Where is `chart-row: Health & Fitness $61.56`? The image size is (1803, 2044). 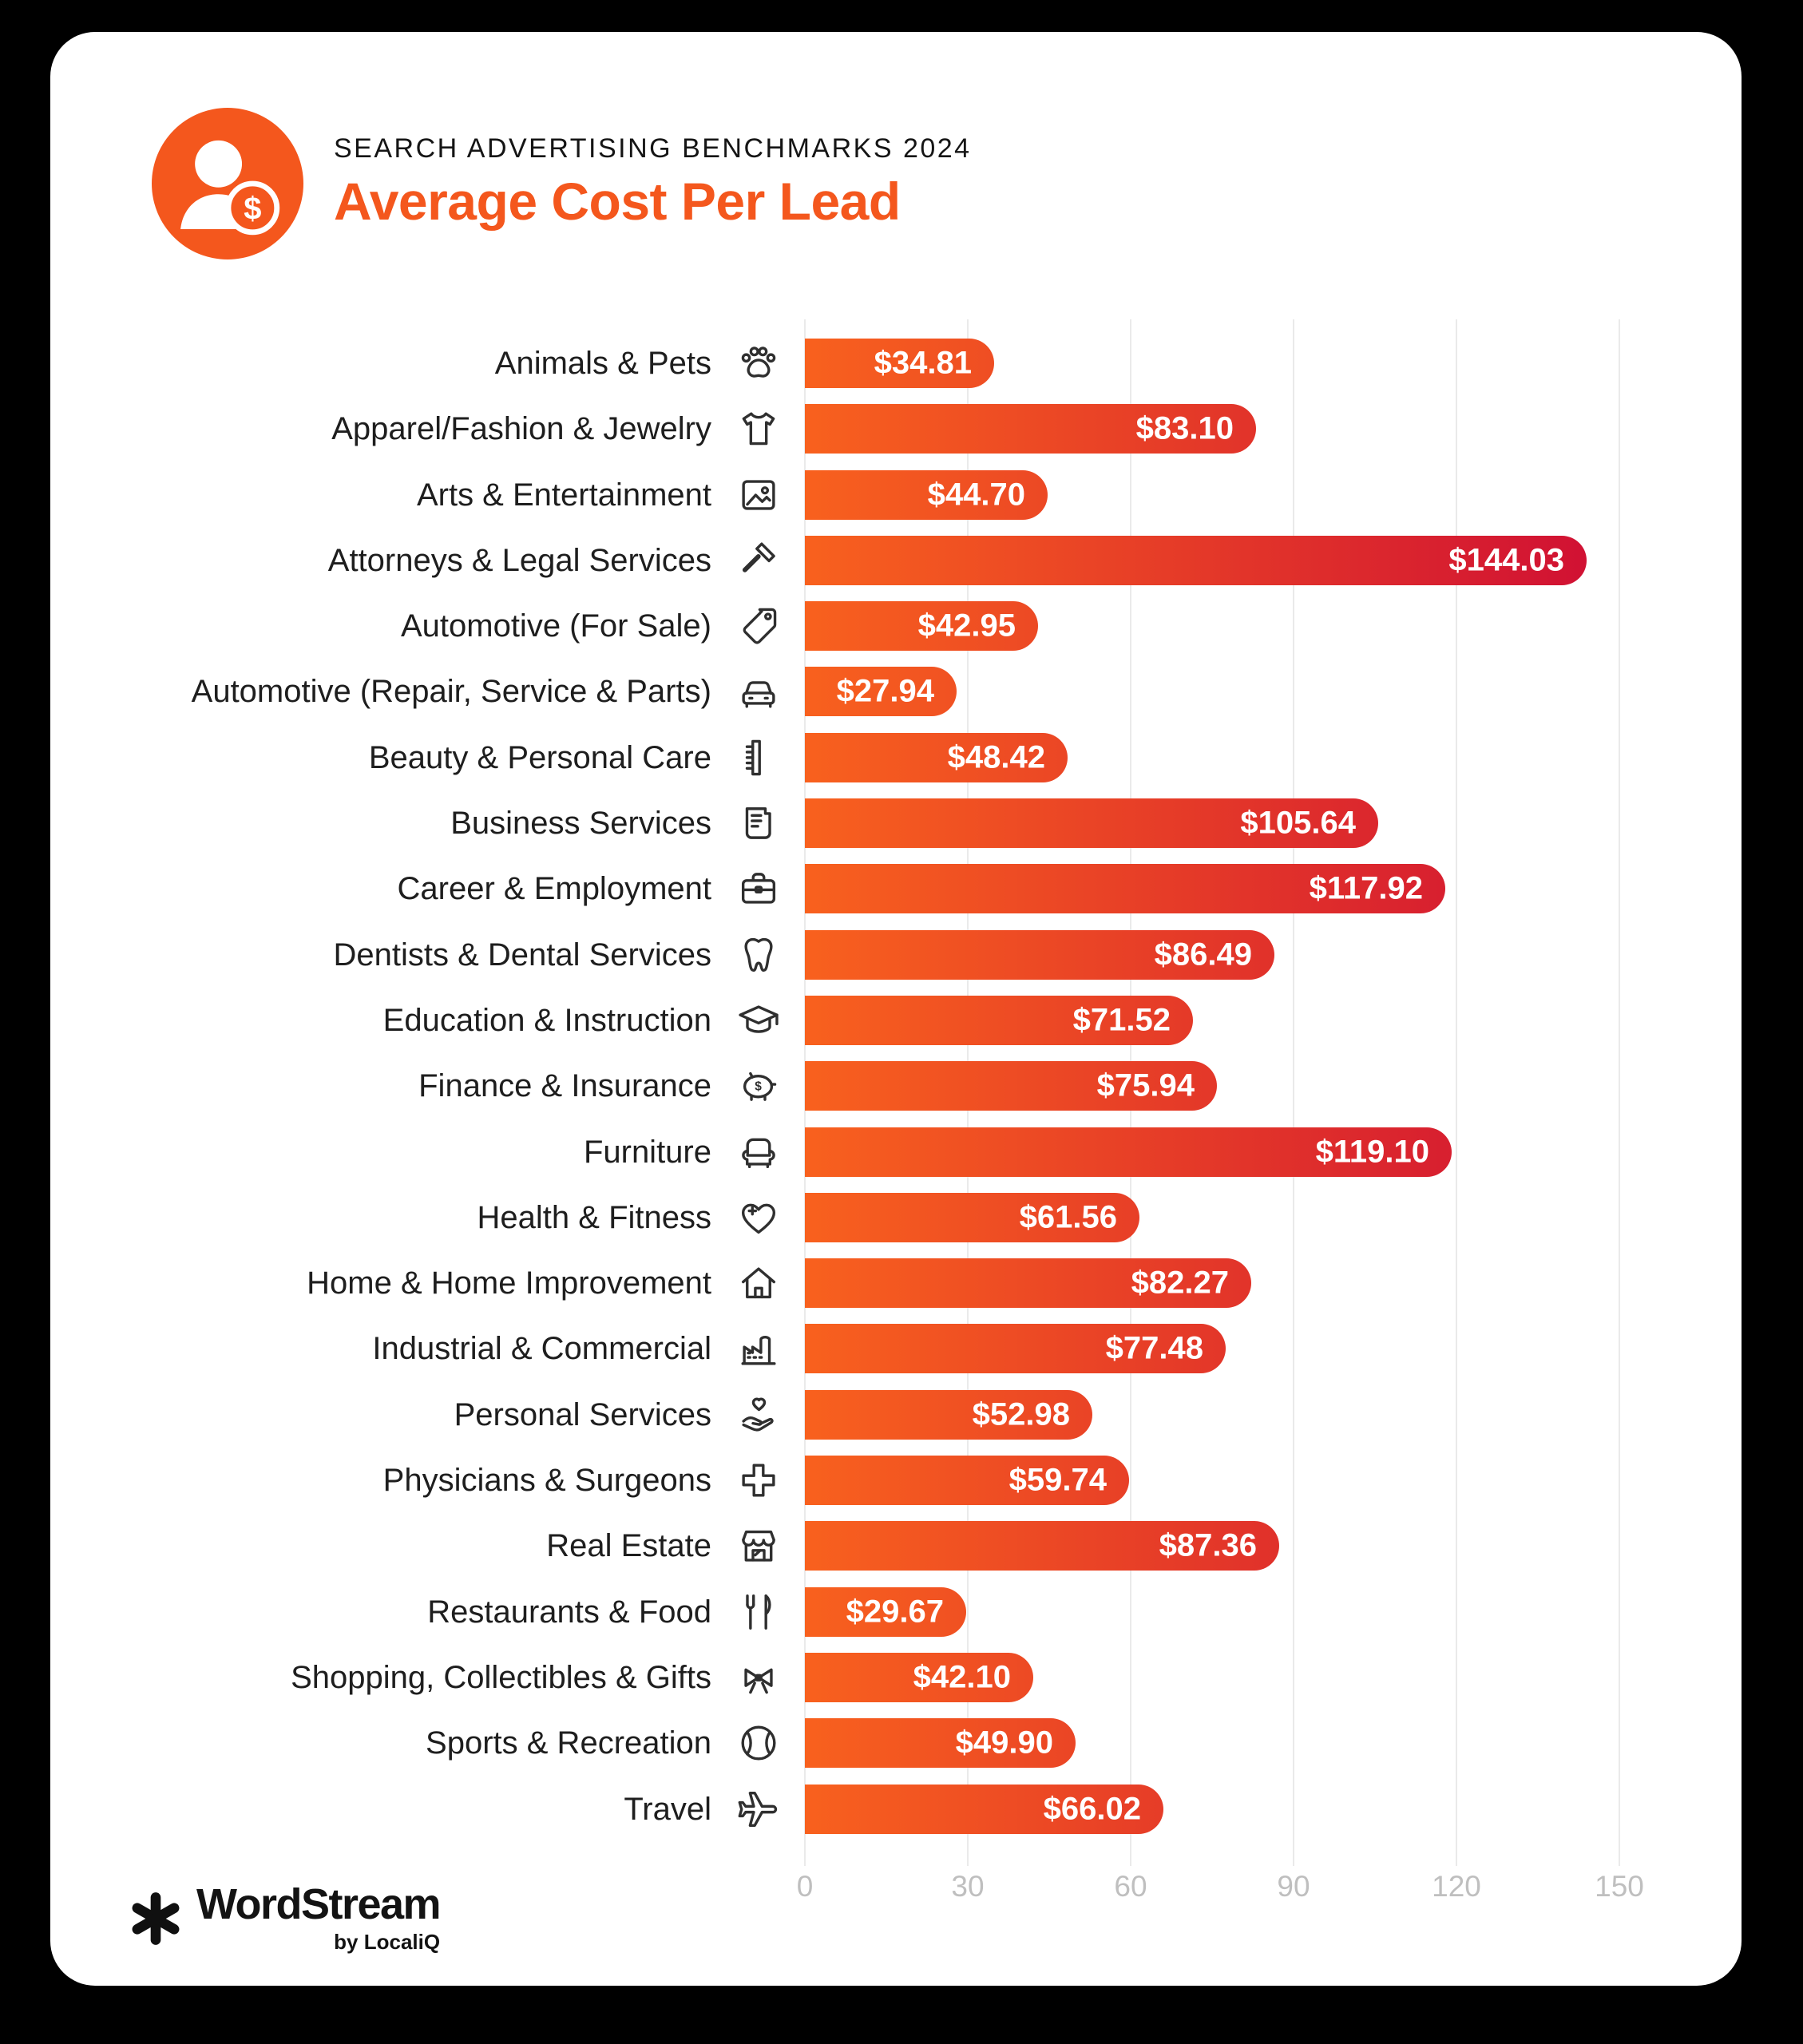 chart-row: Health & Fitness $61.56 is located at coordinates (896, 1217).